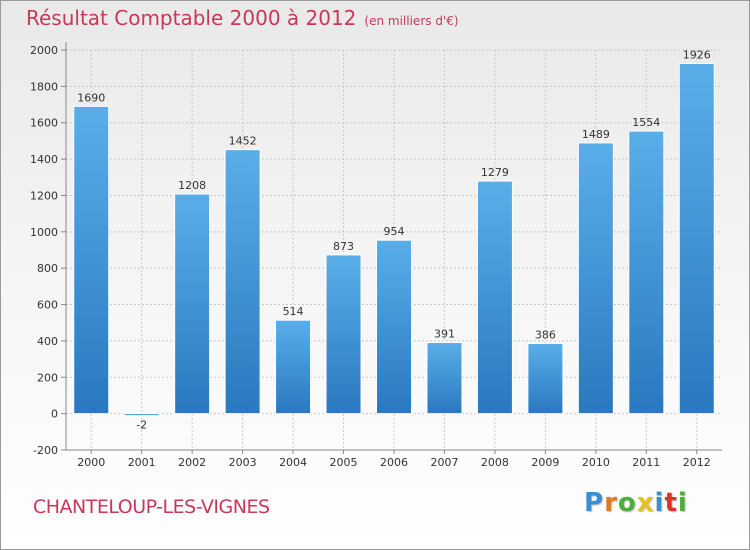 This screenshot has width=750, height=550. Describe the element at coordinates (545, 334) in the screenshot. I see `bar-value-label: 386` at that location.